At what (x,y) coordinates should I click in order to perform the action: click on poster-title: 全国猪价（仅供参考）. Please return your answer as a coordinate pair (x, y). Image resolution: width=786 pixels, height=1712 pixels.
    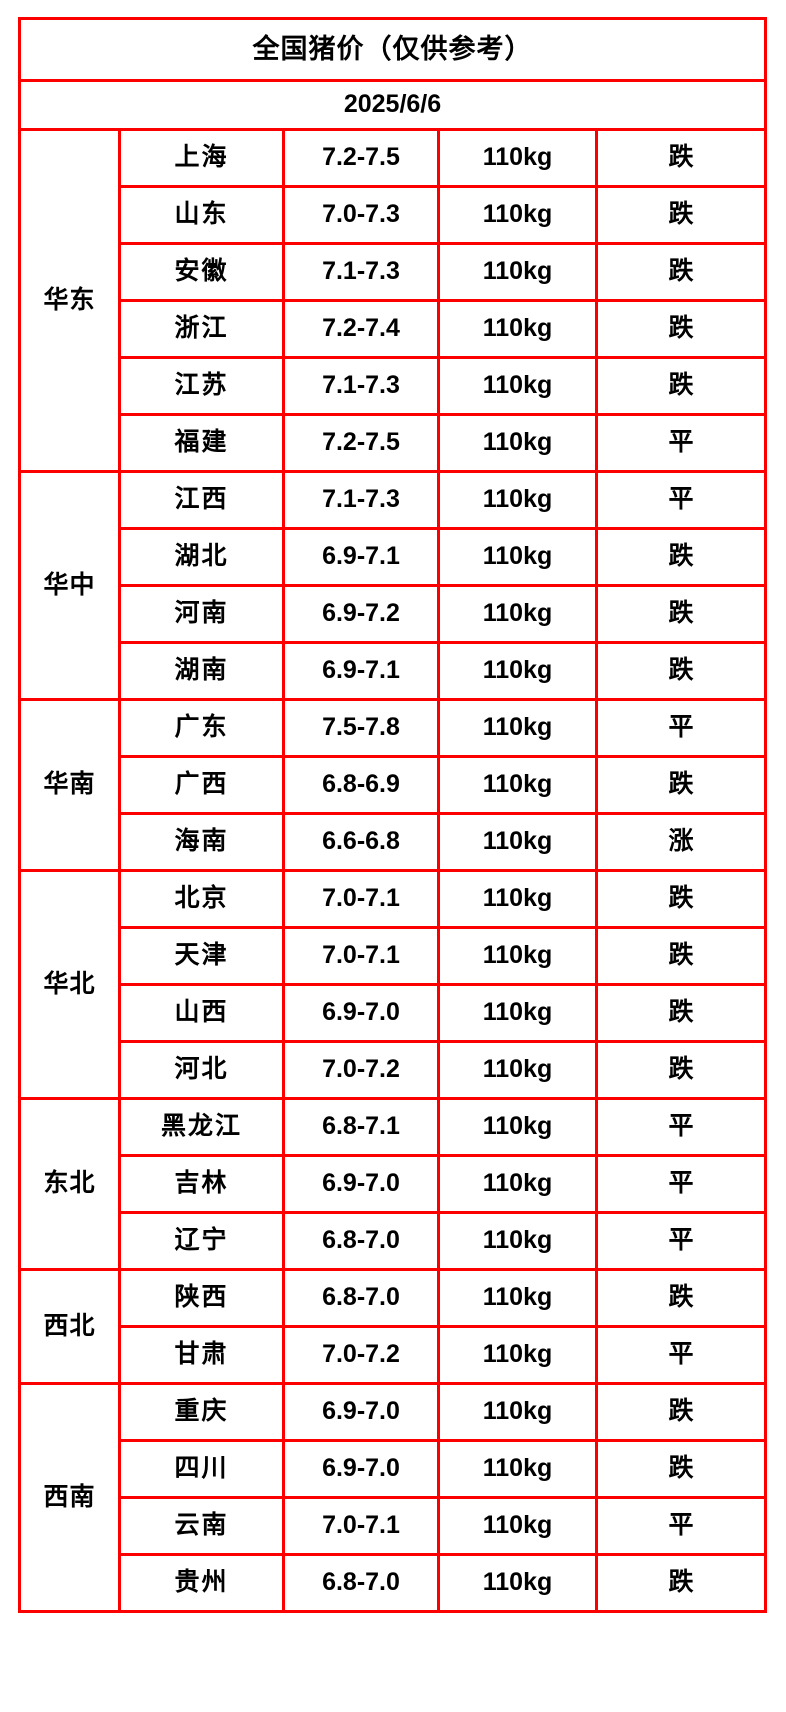
    Looking at the image, I should click on (392, 49).